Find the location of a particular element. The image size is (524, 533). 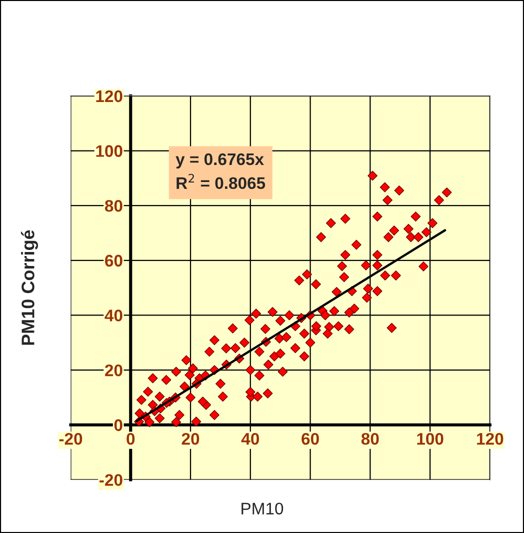

x-axis-title: PM10 is located at coordinates (263, 508).